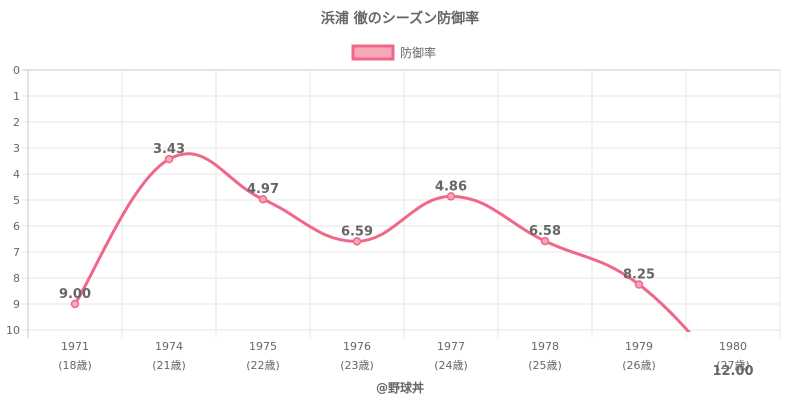 The width and height of the screenshot is (800, 400). Describe the element at coordinates (451, 365) in the screenshot. I see `x-tick-sublabel: (24歳)` at that location.